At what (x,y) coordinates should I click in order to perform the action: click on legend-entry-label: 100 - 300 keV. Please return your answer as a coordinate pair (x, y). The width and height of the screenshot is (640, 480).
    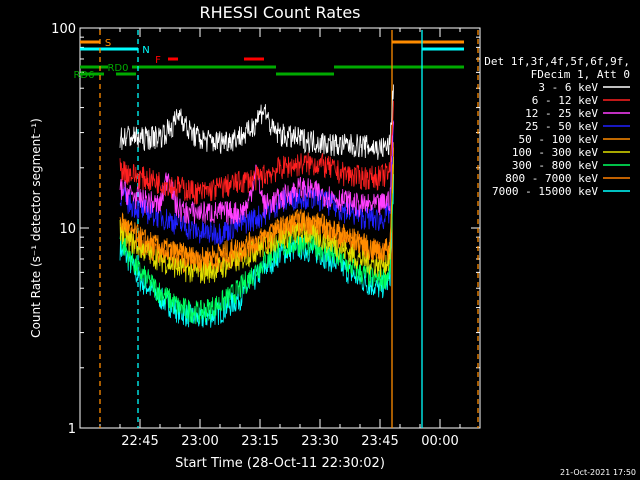
    Looking at the image, I should click on (555, 152).